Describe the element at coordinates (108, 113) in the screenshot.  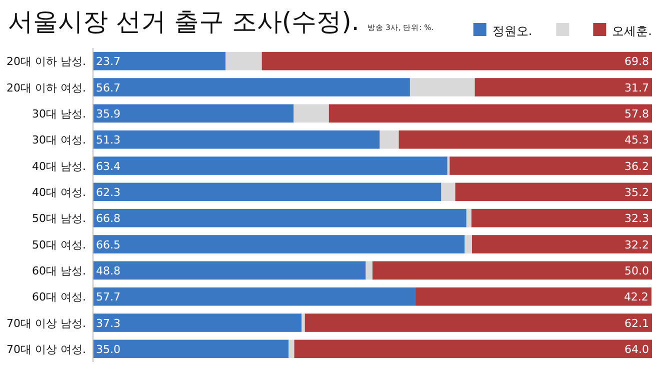
I see `data-label: 35.9` at that location.